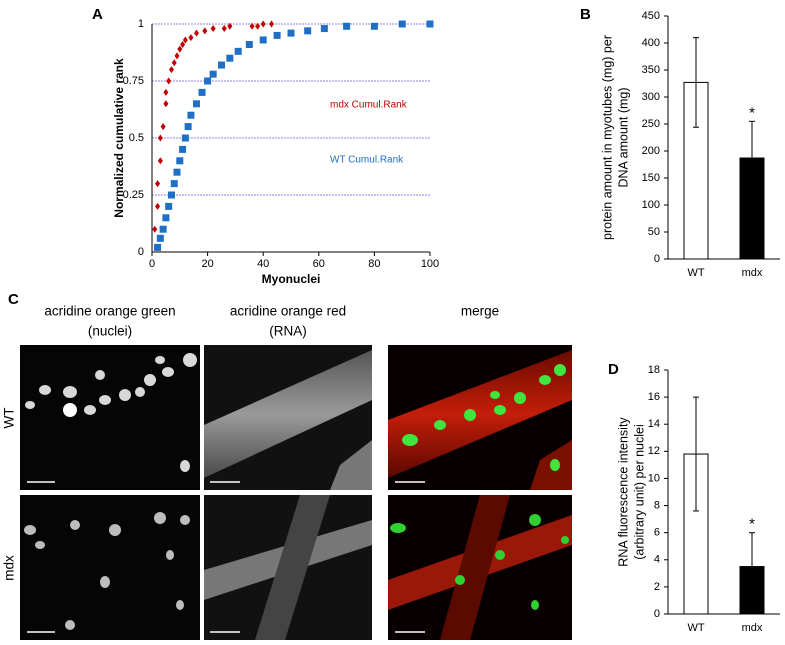 Image resolution: width=785 pixels, height=645 pixels. What do you see at coordinates (654, 370) in the screenshot?
I see `y-tick-label: 18` at bounding box center [654, 370].